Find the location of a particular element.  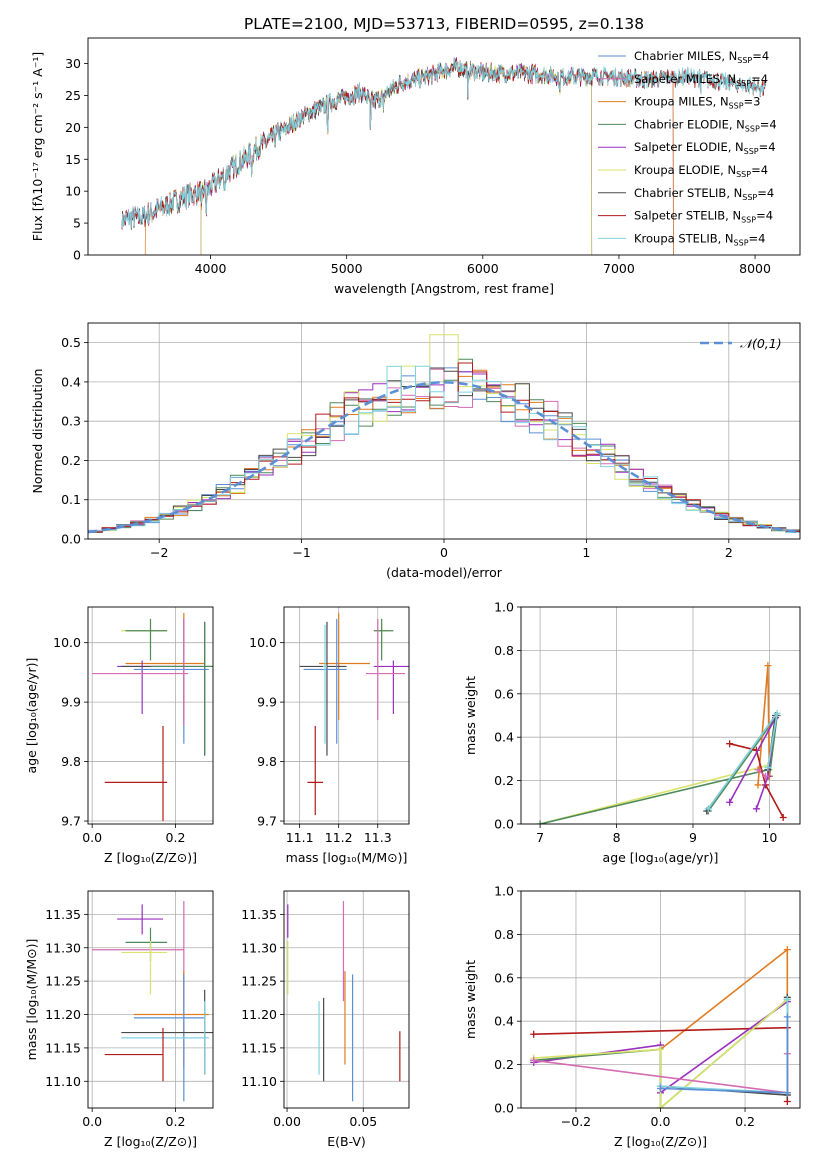

y-axis-label: age [log₁₀(age/yr)] is located at coordinates (31, 716).